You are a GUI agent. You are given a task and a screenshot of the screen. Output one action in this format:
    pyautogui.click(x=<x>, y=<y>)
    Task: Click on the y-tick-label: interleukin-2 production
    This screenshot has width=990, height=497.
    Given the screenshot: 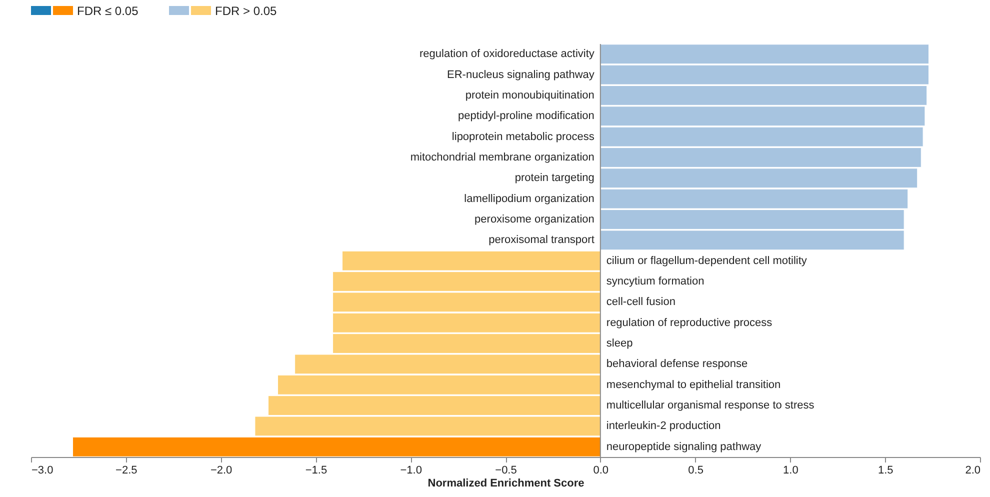 What is the action you would take?
    pyautogui.click(x=663, y=426)
    